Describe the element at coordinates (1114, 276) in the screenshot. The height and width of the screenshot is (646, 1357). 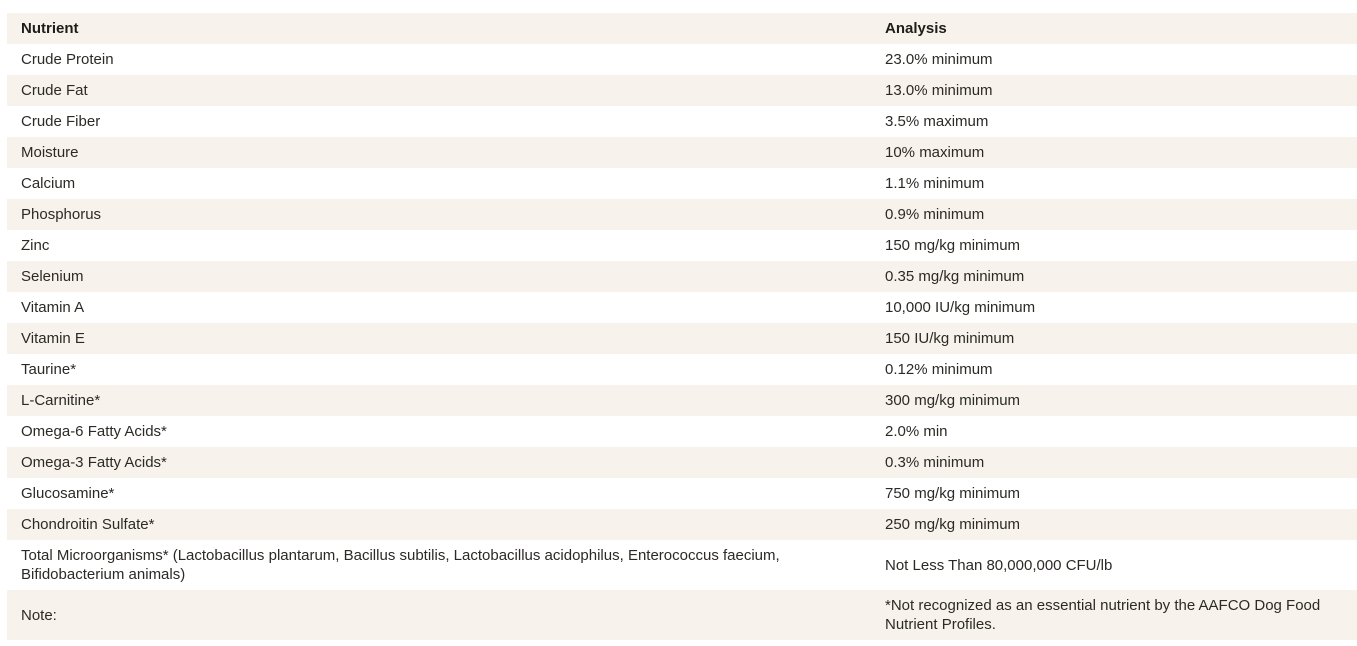
I see `analysis-cell: 0.35 mg/kg minimum` at that location.